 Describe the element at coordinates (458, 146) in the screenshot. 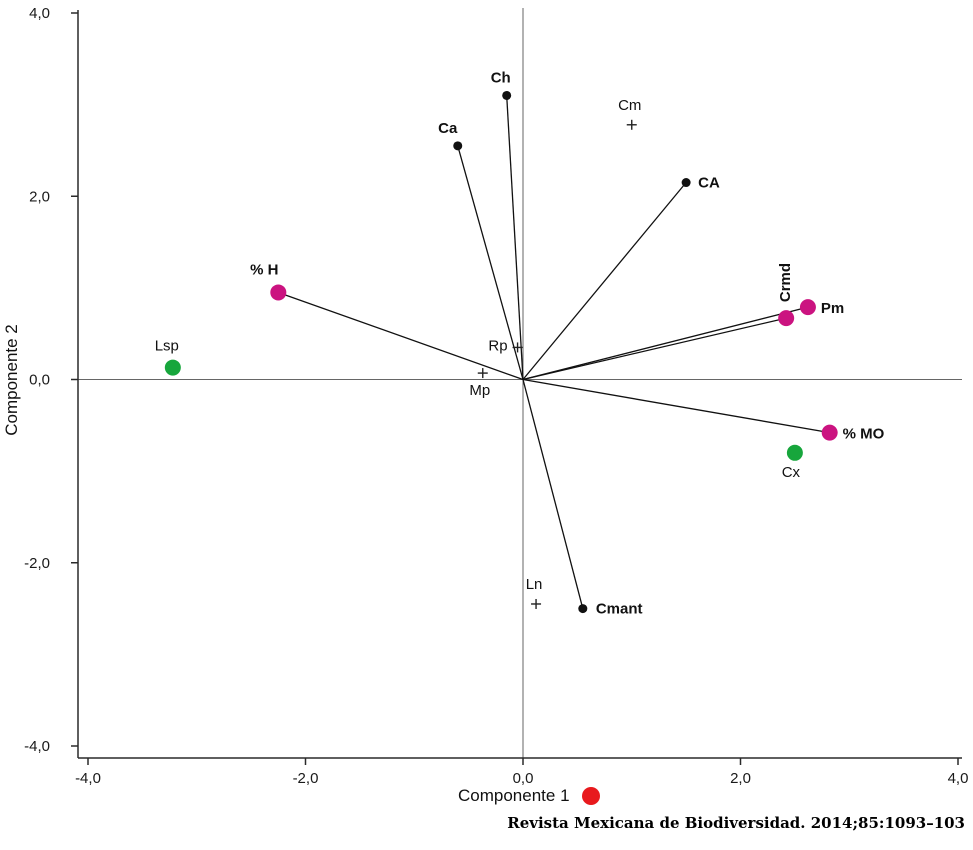

I see `point-dot-Ca` at that location.